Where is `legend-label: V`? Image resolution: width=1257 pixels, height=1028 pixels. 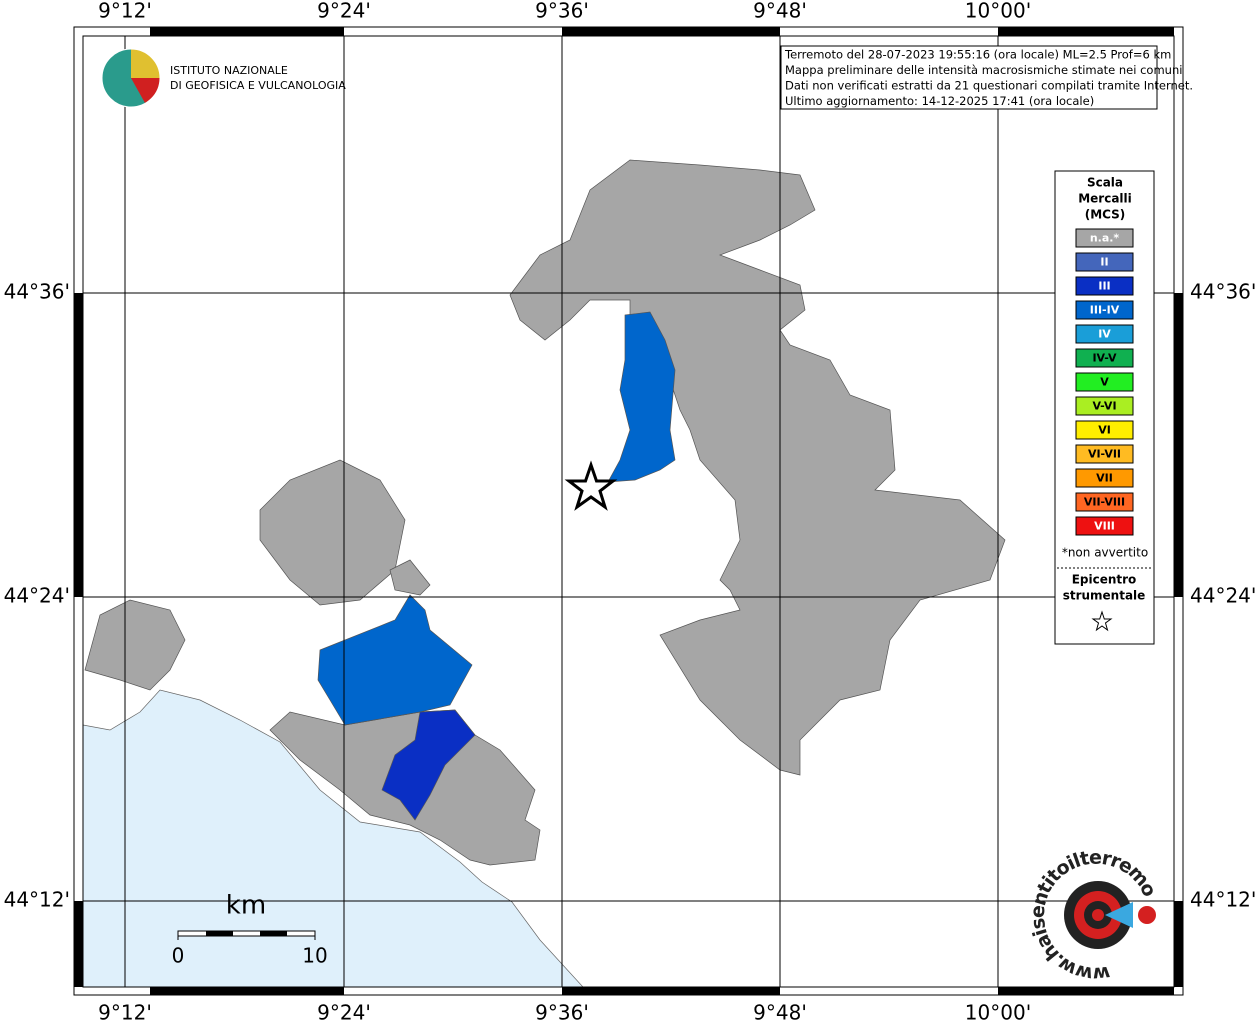 legend-label: V is located at coordinates (1104, 382).